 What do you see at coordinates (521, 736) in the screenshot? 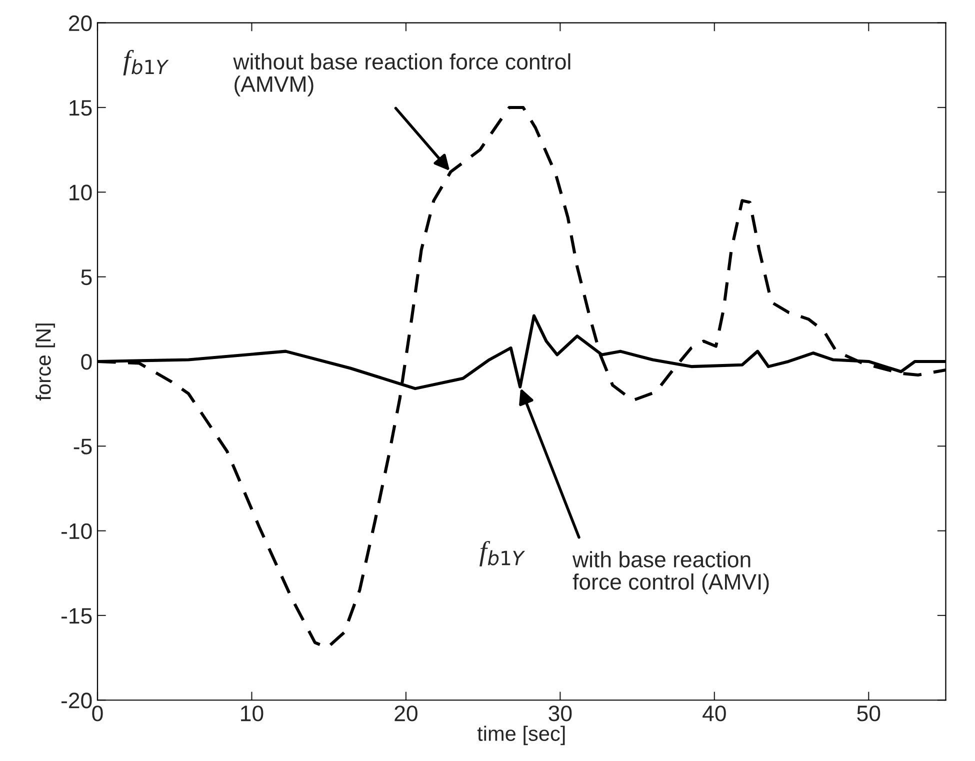
I see `x-axis-title: time [sec]` at bounding box center [521, 736].